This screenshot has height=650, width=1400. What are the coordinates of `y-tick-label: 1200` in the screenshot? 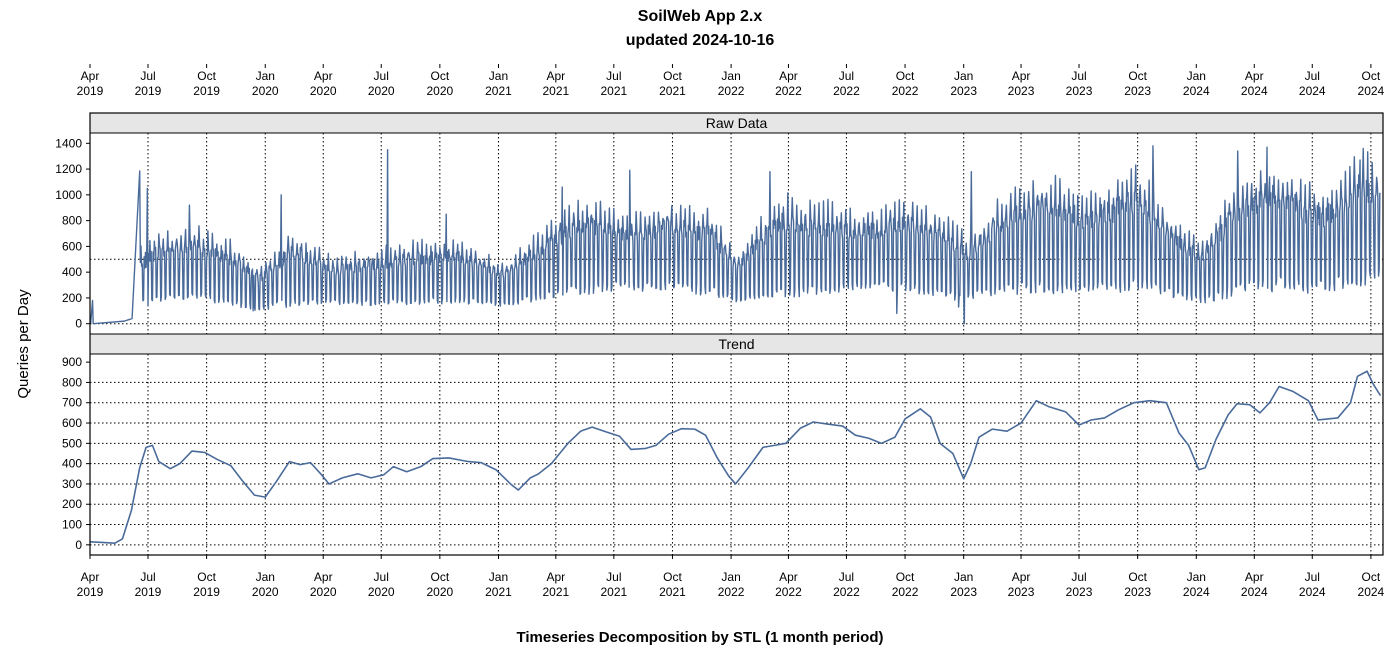 It's located at (68, 169).